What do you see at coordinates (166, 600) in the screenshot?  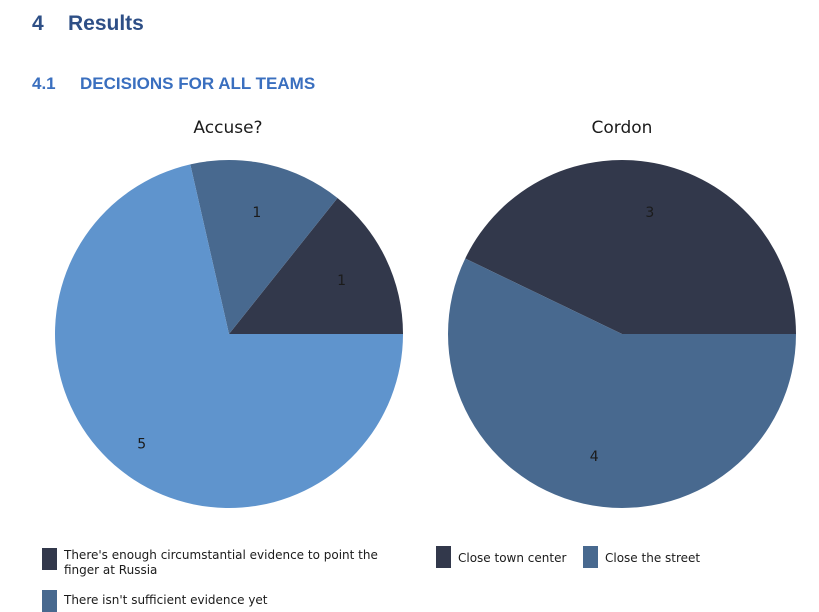 I see `legend-label: There isn't sufficient evidence yet` at bounding box center [166, 600].